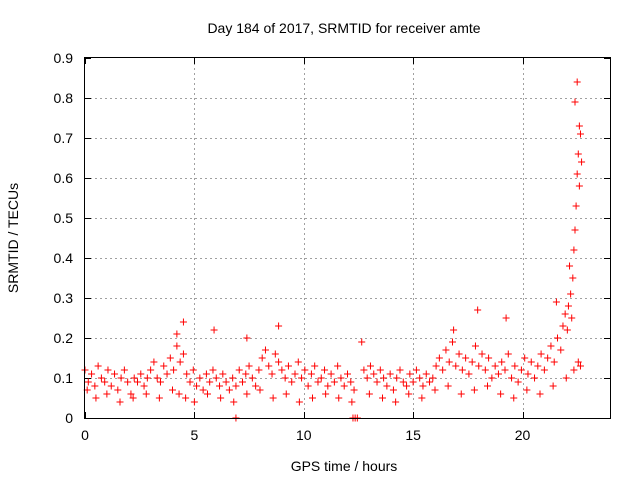  Describe the element at coordinates (64, 238) in the screenshot. I see `y-tick-labels: 0 0.1 0.2 0.3 0.4 0.5 0.6 0.7 0.8 0.9` at that location.